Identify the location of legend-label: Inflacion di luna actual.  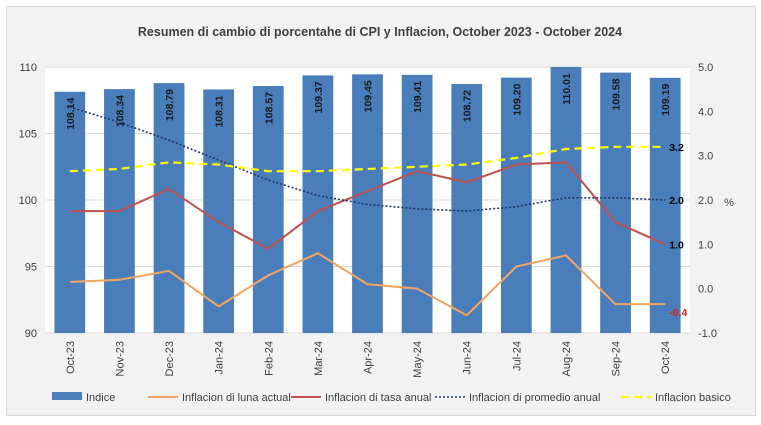
(236, 398).